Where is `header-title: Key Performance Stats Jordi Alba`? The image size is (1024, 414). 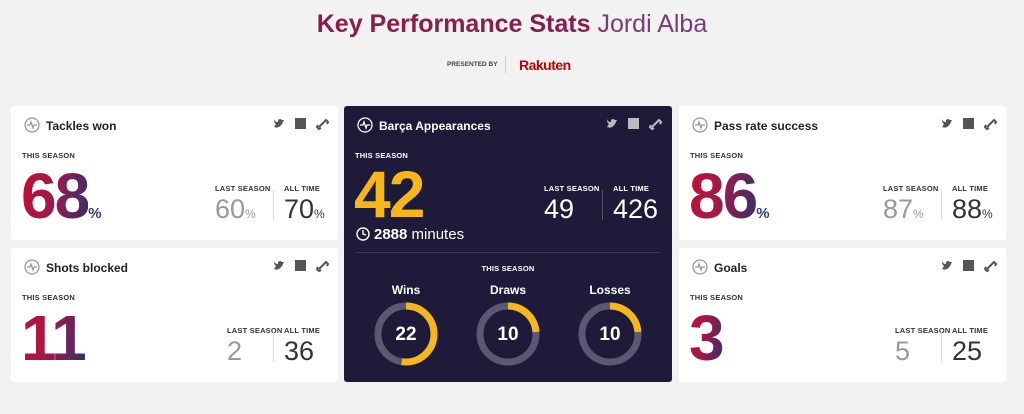
header-title: Key Performance Stats Jordi Alba is located at coordinates (512, 24).